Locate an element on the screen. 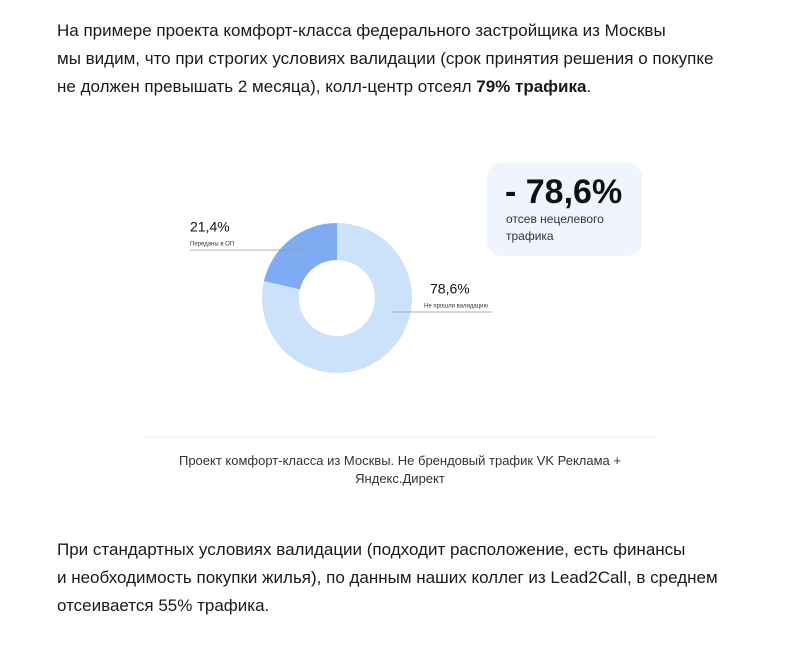 Image resolution: width=800 pixels, height=646 pixels. category-label: Переданы в ОП is located at coordinates (212, 245).